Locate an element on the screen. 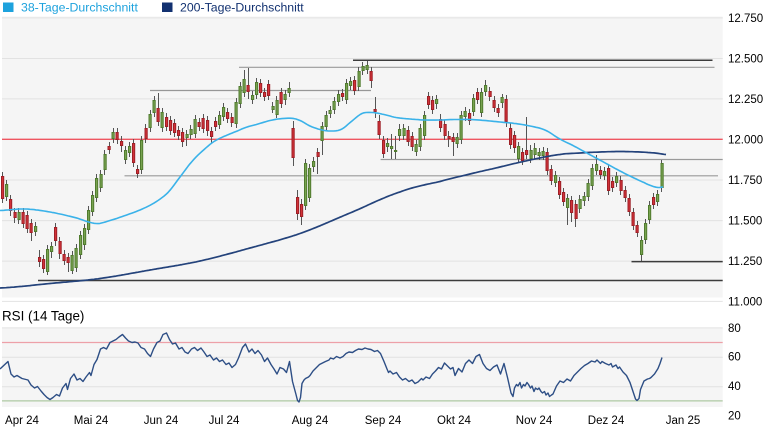 The height and width of the screenshot is (435, 765). svg-text: 38-Tage-Durchschnitt is located at coordinates (79, 8).